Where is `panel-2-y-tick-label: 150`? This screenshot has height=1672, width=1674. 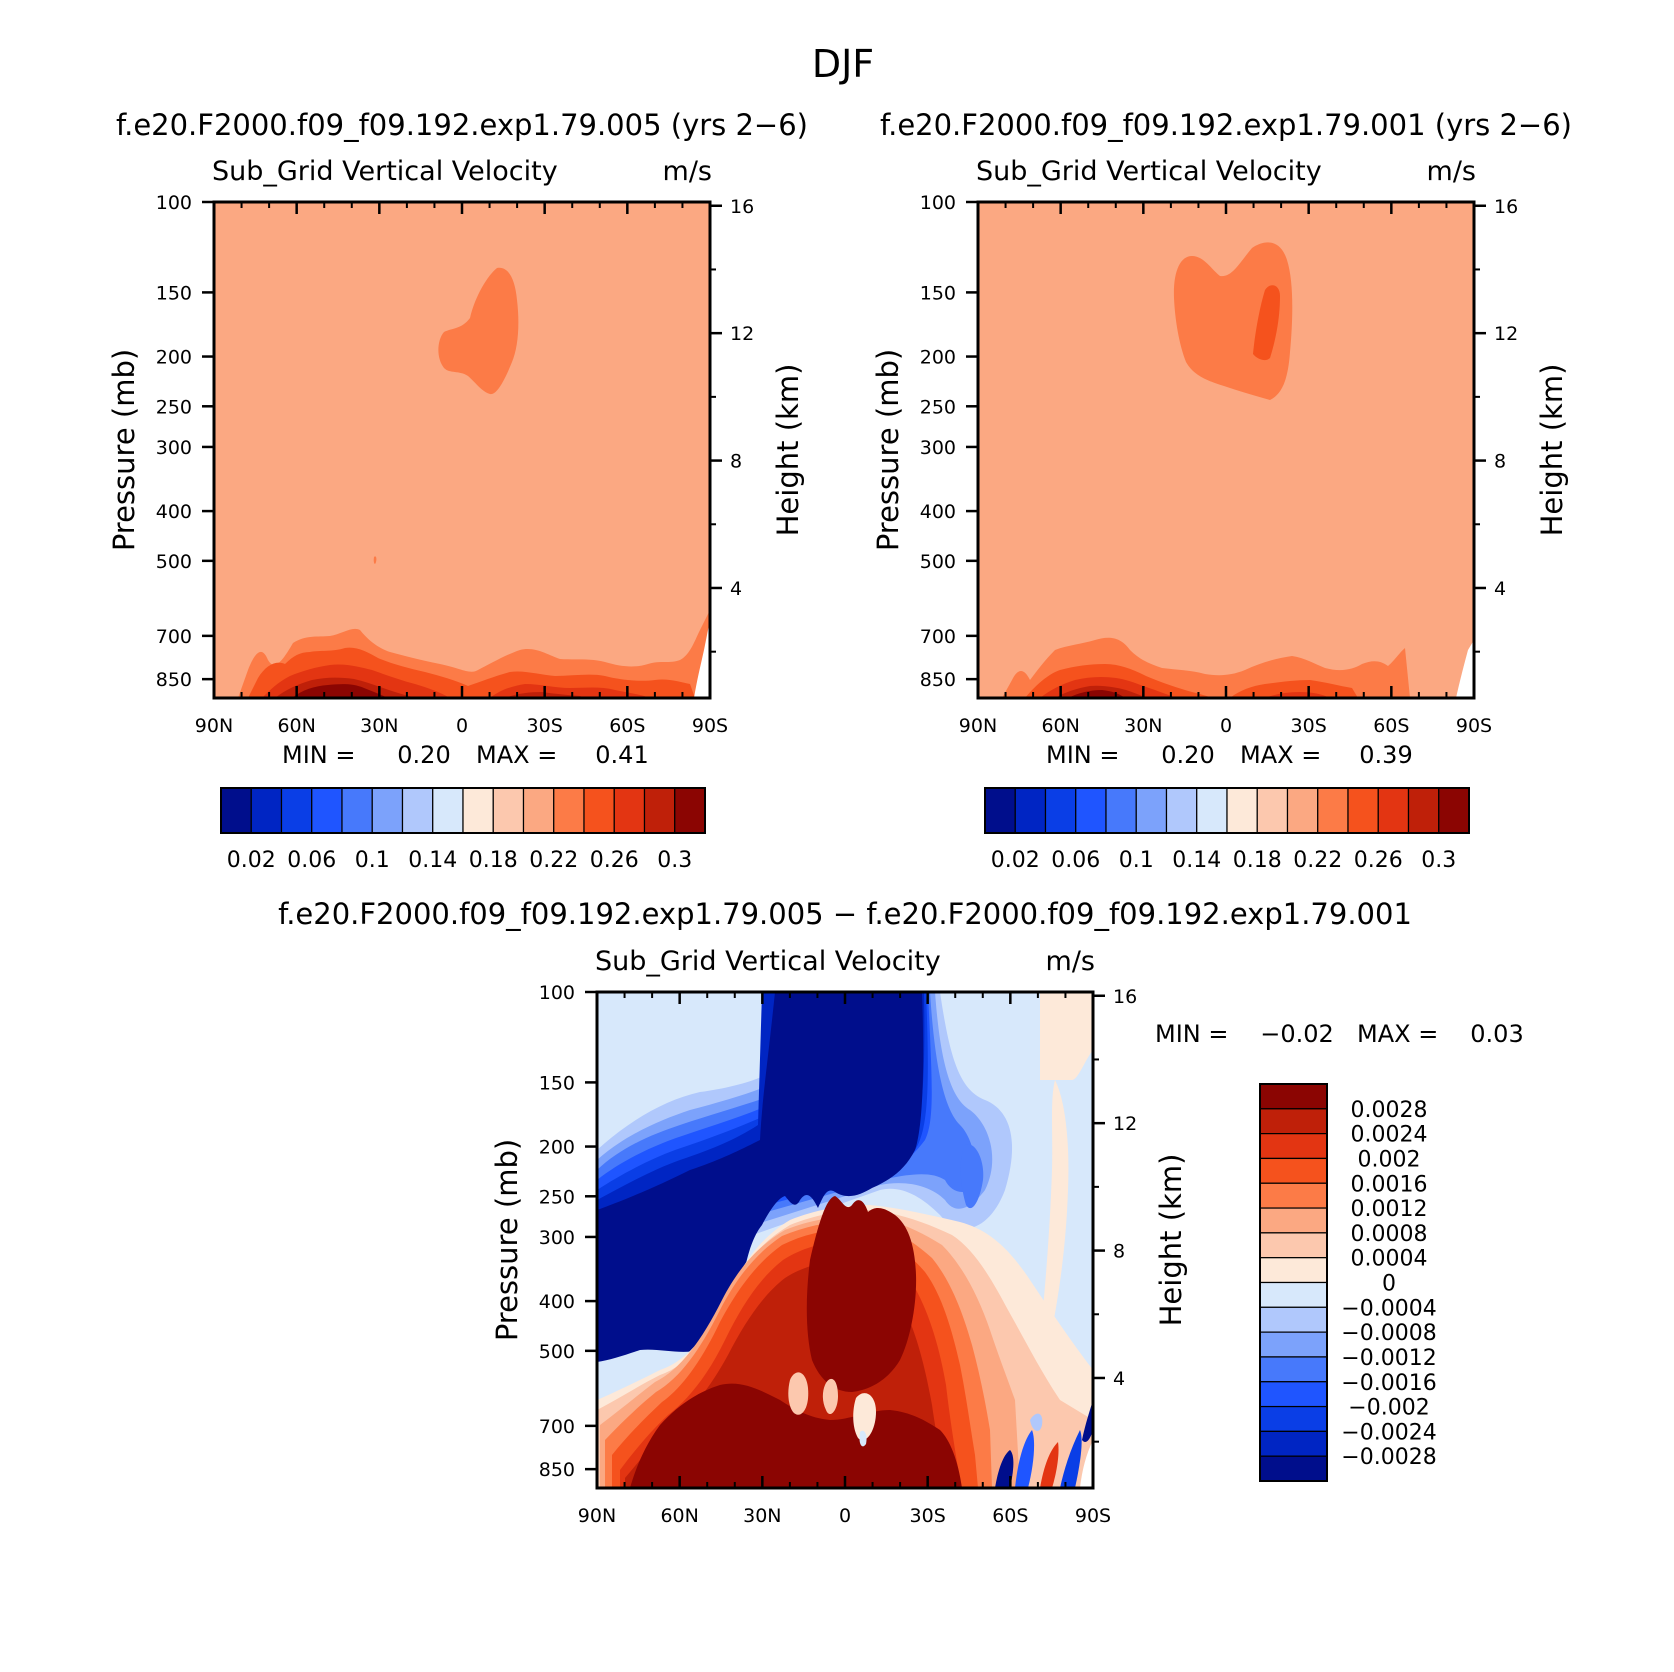 panel-2-y-tick-label: 150 is located at coordinates (938, 293).